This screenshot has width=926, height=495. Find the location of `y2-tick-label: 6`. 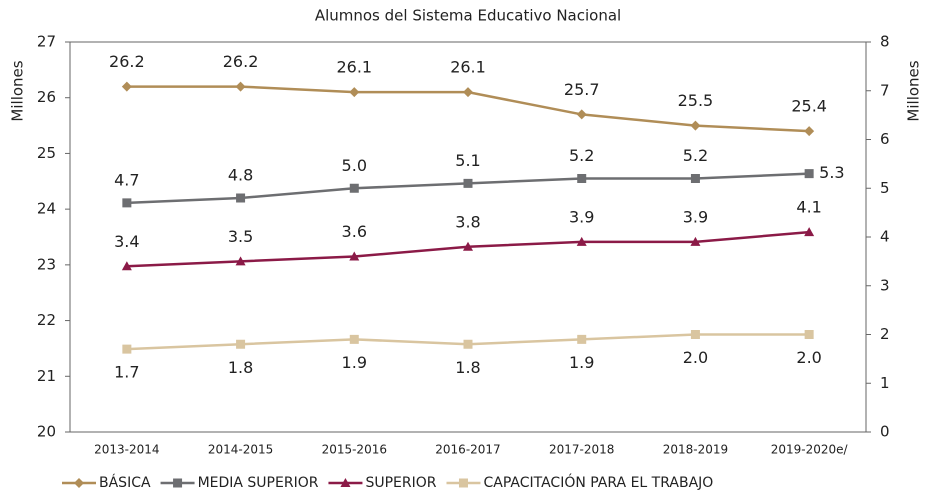

y2-tick-label: 6 is located at coordinates (885, 139).